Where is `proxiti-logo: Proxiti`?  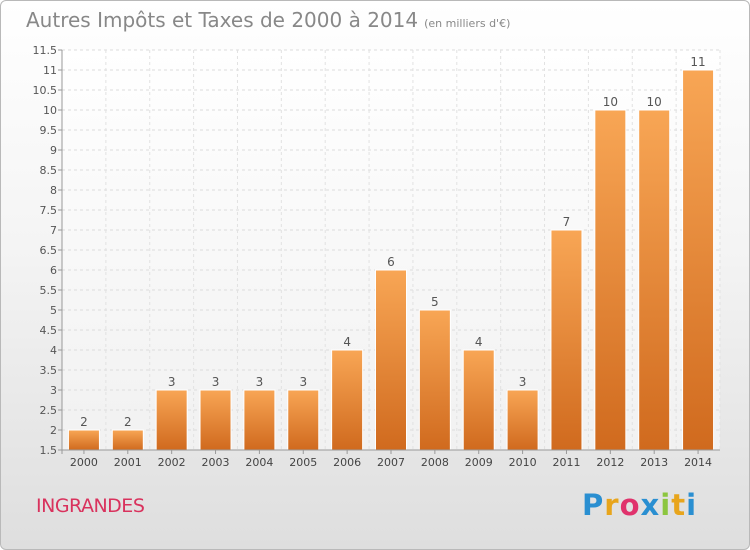 proxiti-logo: Proxiti is located at coordinates (639, 505).